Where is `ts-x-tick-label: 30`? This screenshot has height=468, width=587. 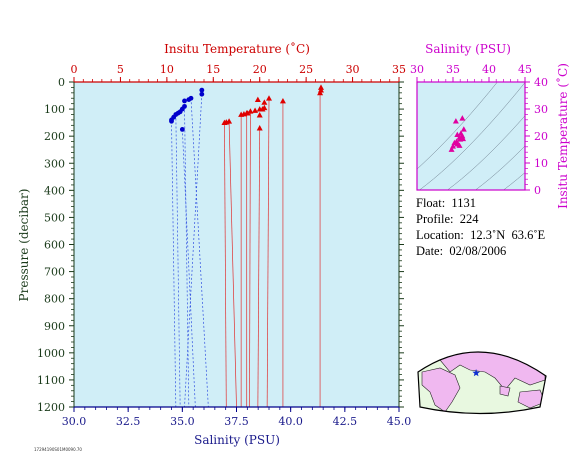 ts-x-tick-label: 30 is located at coordinates (417, 69).